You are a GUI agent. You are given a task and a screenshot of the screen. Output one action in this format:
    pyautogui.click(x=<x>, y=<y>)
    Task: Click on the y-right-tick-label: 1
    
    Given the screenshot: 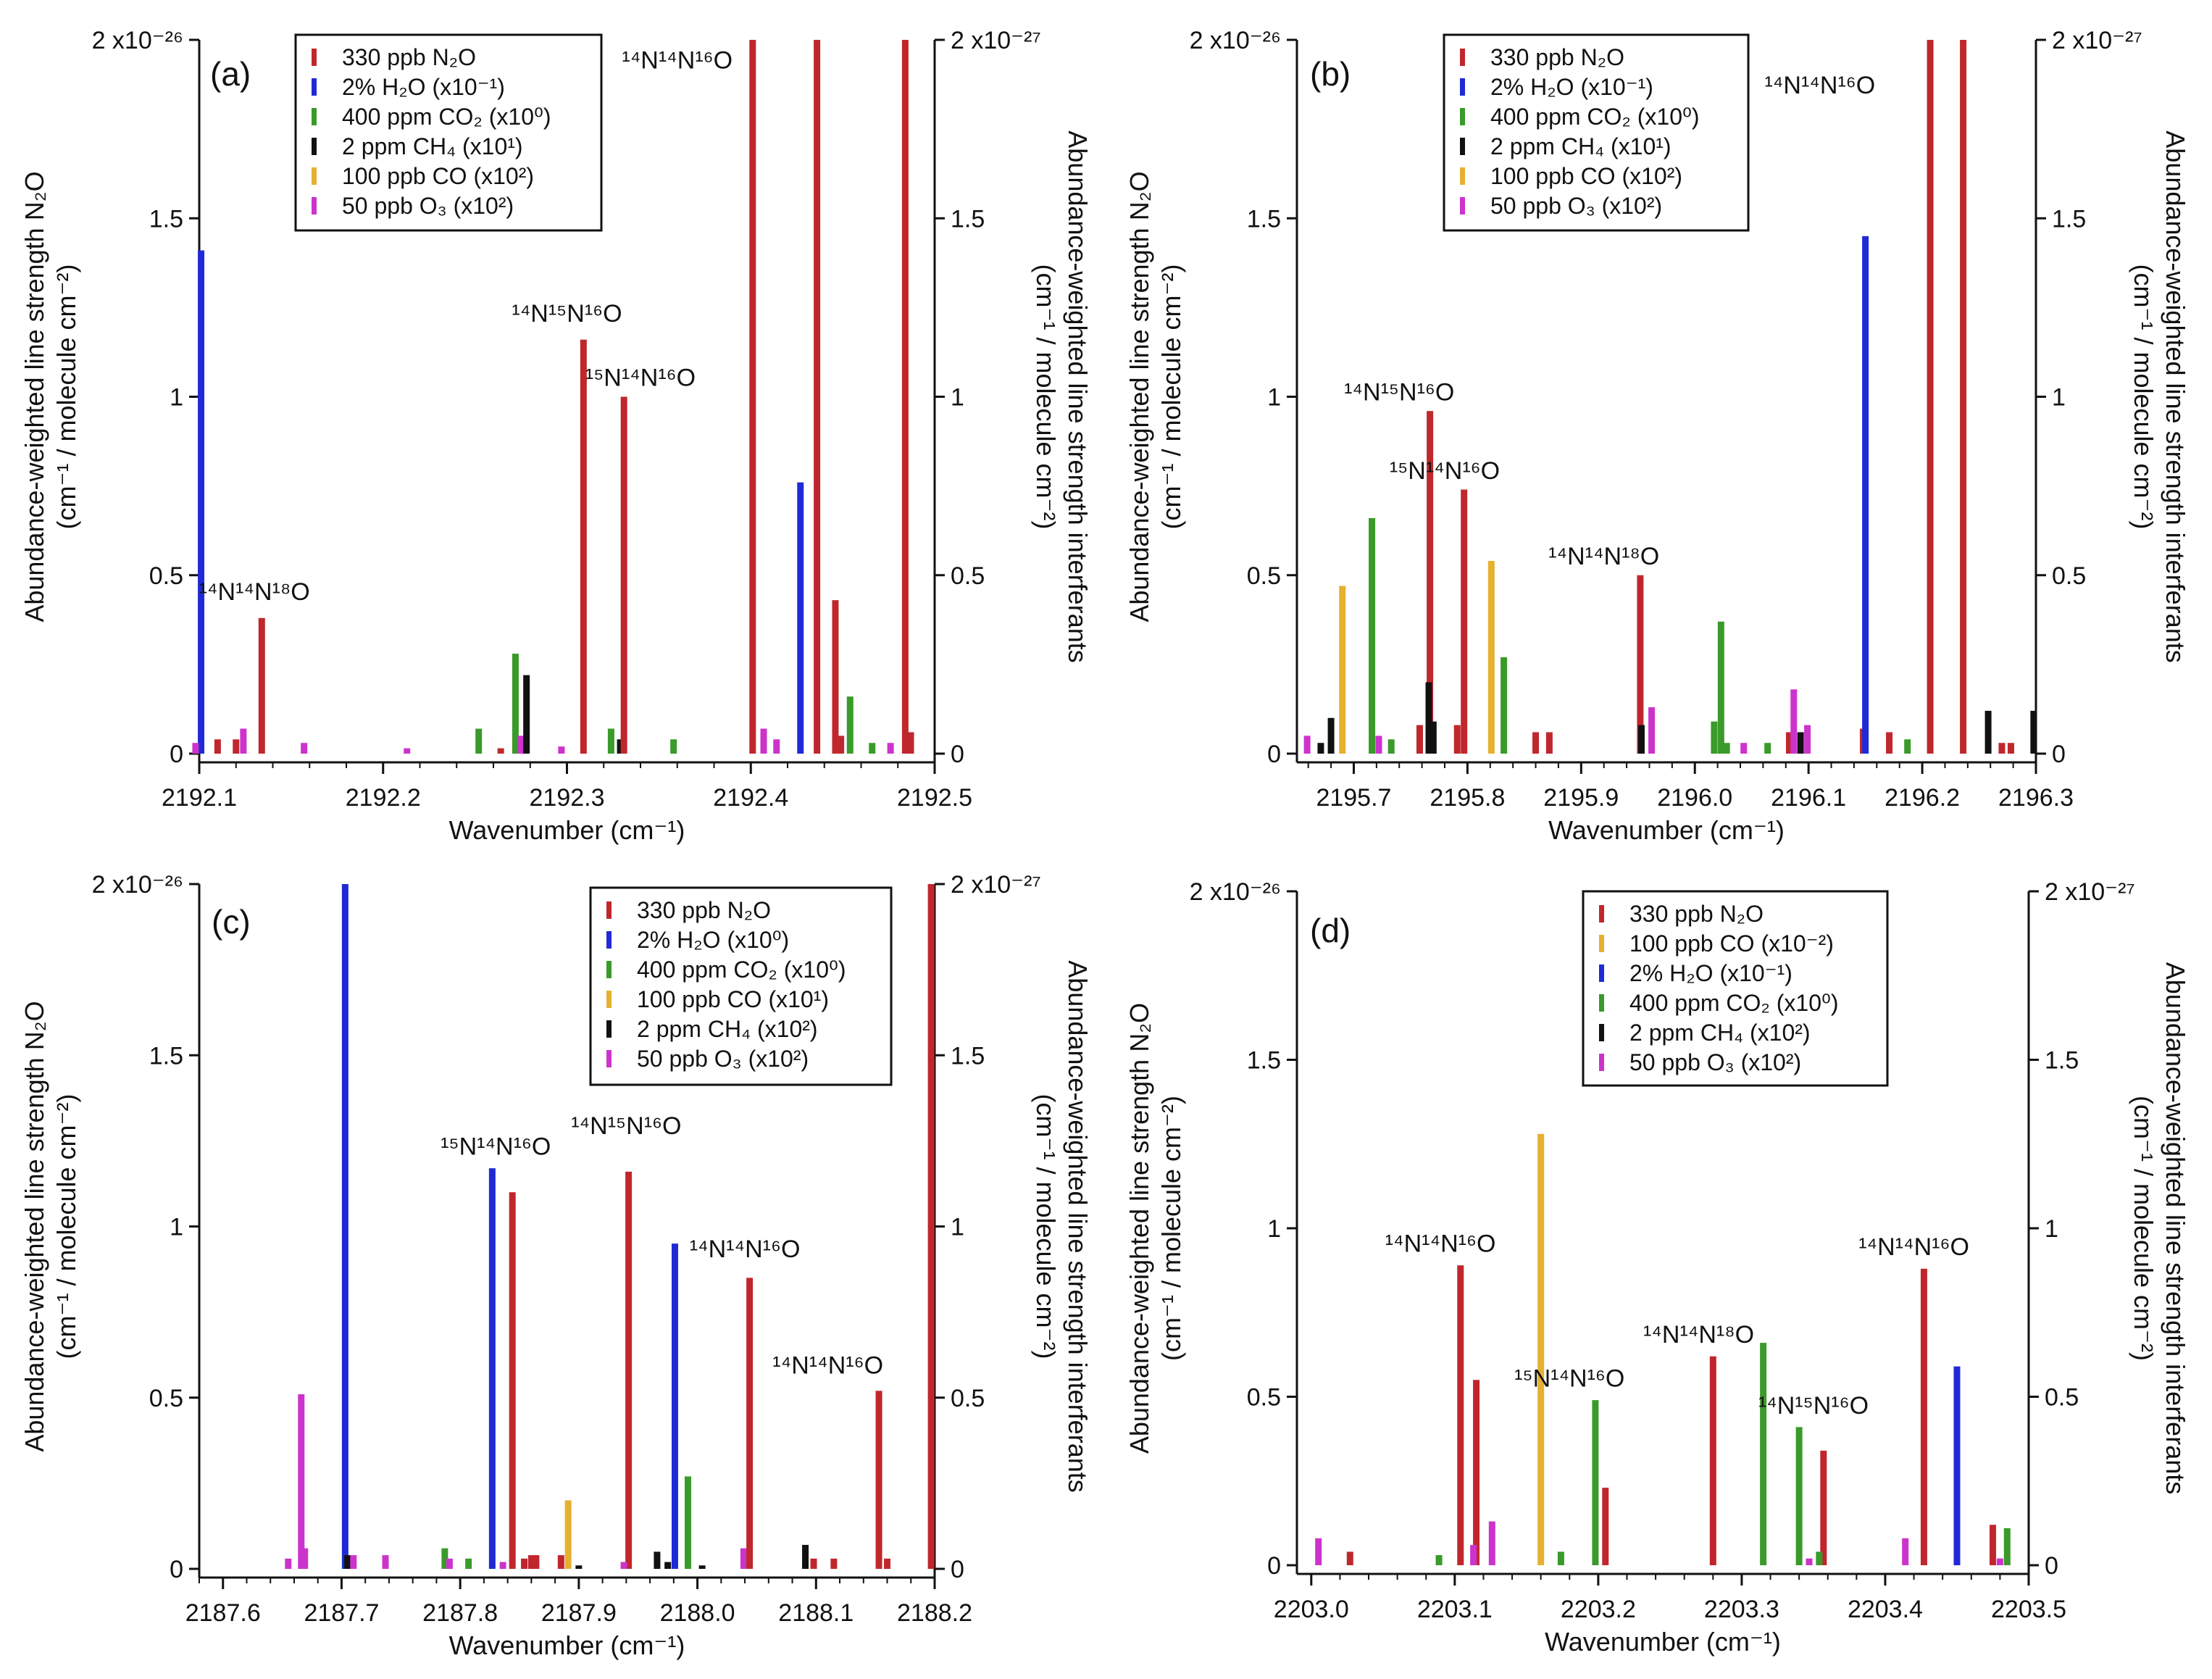 What is the action you would take?
    pyautogui.click(x=958, y=398)
    